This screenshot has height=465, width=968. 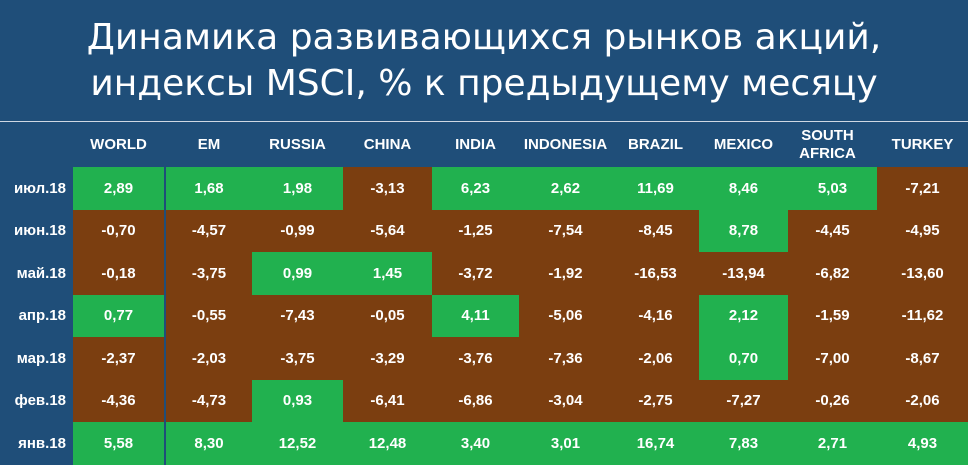 What do you see at coordinates (209, 443) in the screenshot?
I see `table-cell: 8,30` at bounding box center [209, 443].